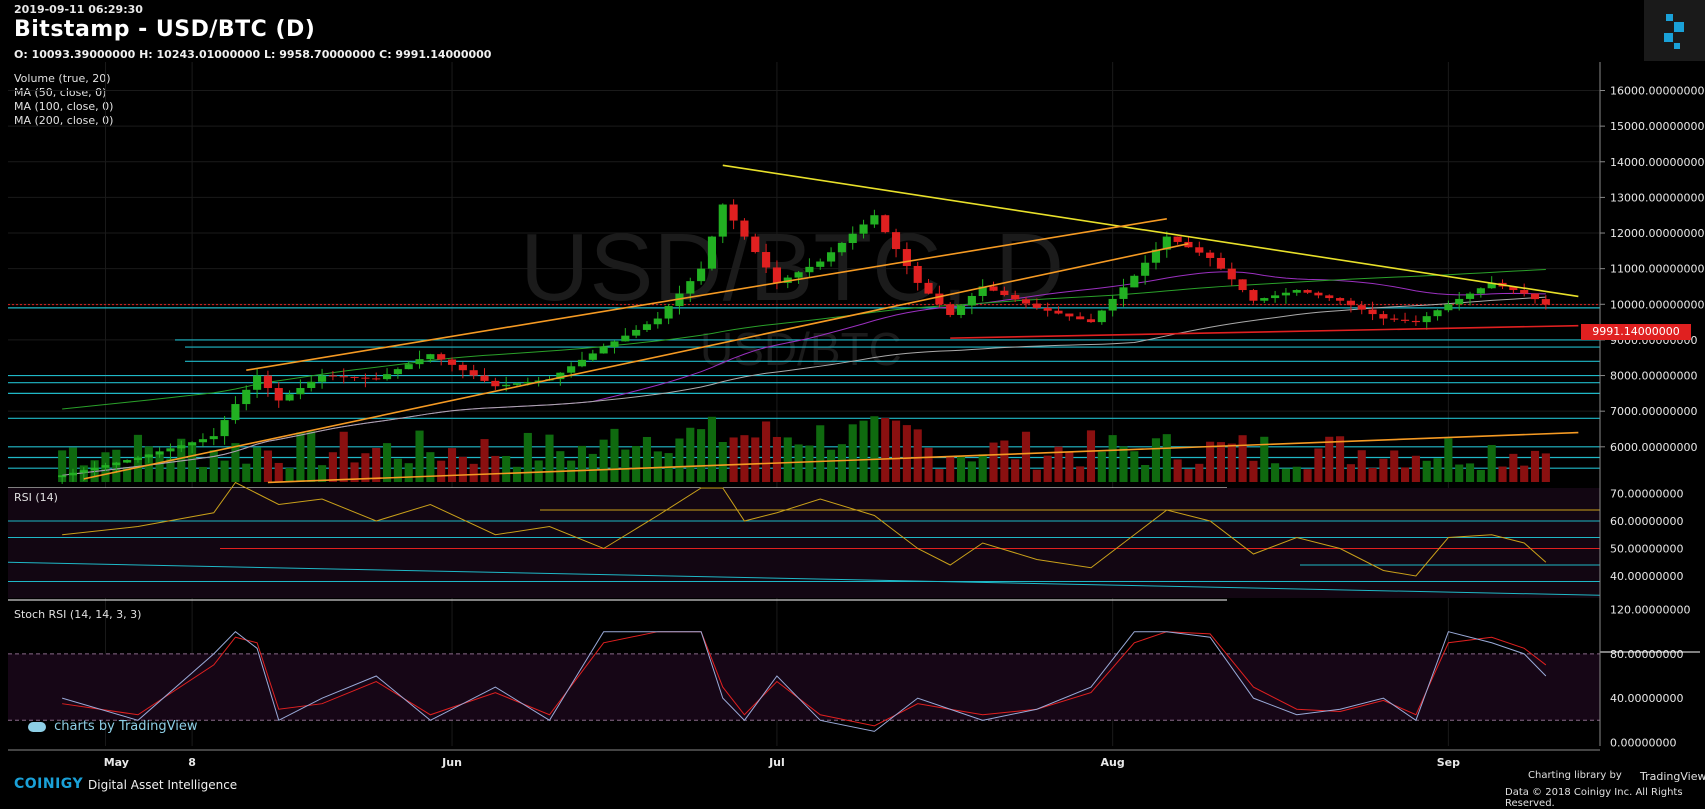  Describe the element at coordinates (776, 762) in the screenshot. I see `time-tick-label: Jul` at that location.